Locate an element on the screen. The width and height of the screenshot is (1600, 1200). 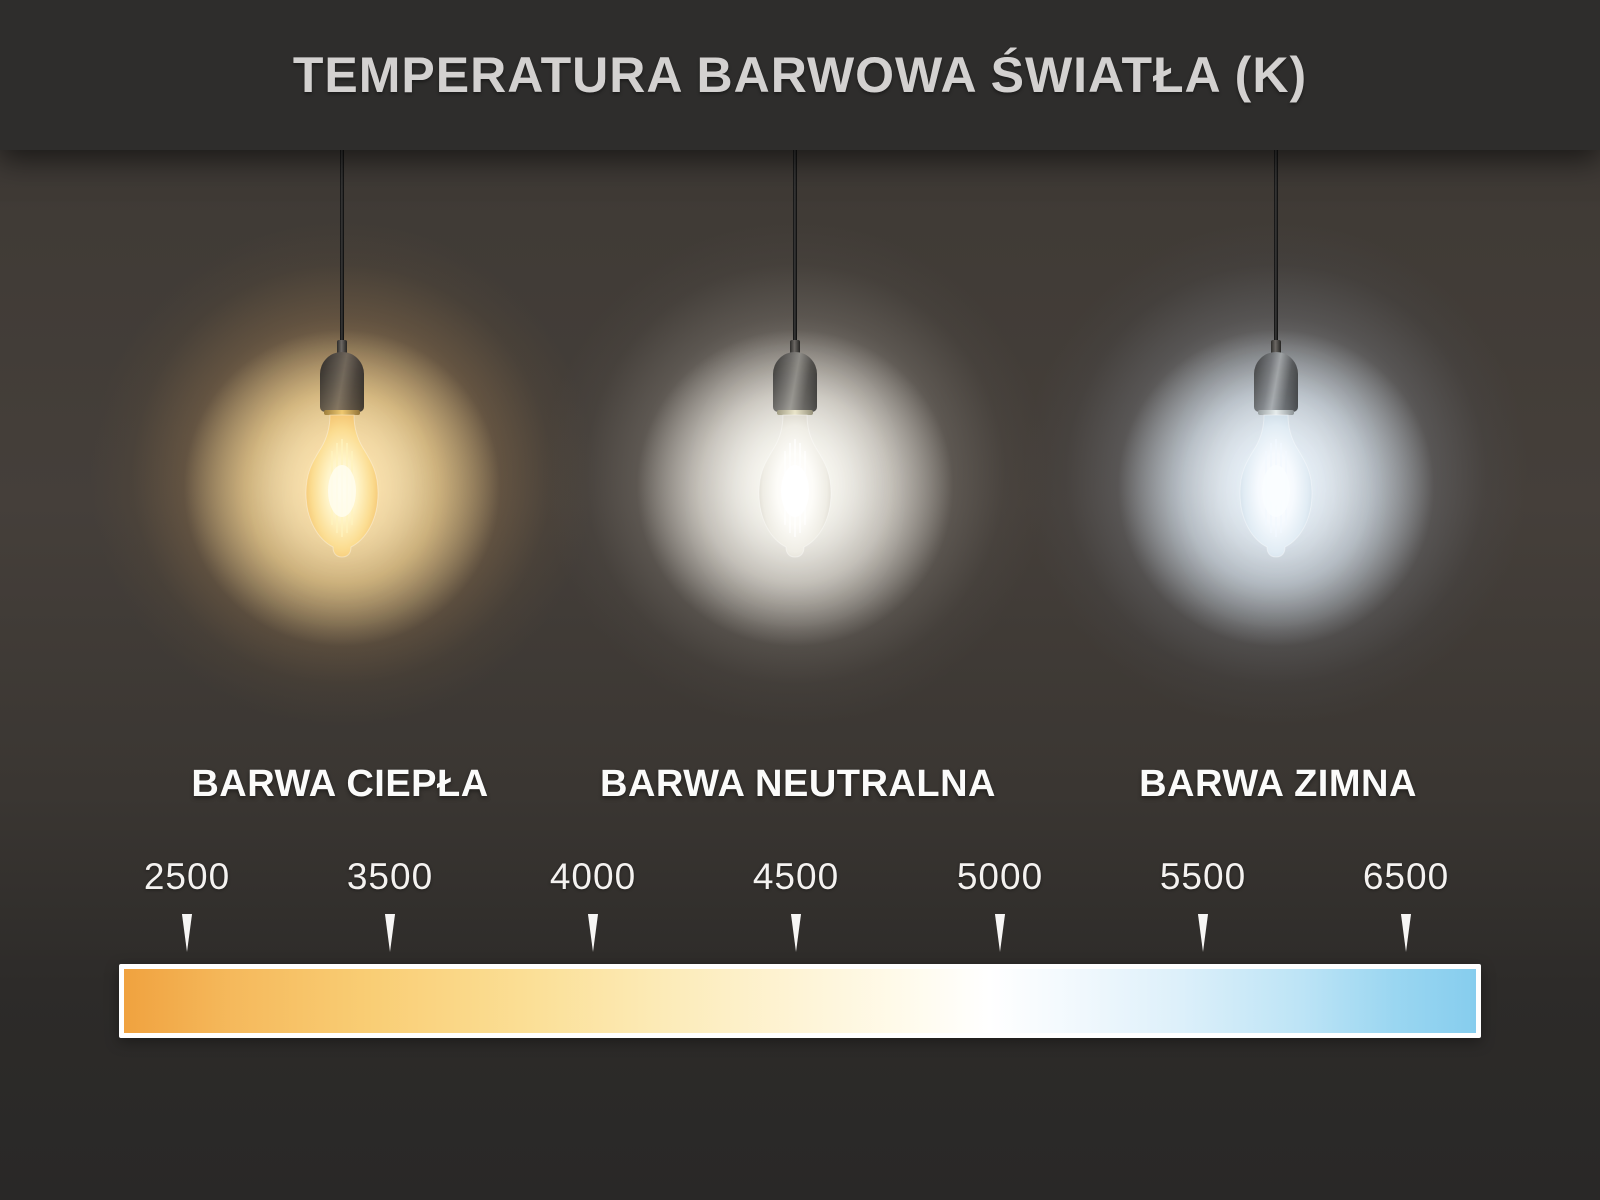
scale-tick-4500: 4500 is located at coordinates (796, 904).